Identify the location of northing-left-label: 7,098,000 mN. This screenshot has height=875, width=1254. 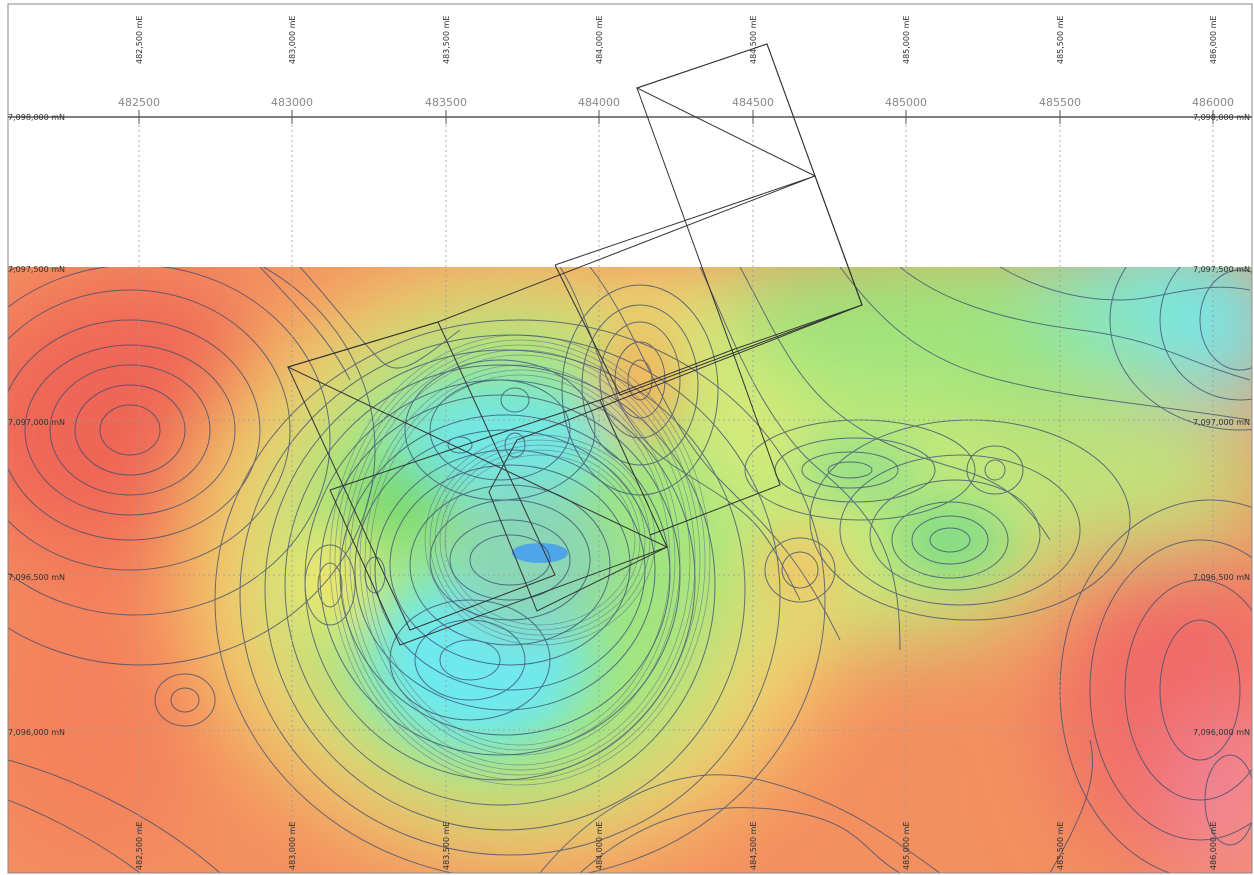
(36, 117).